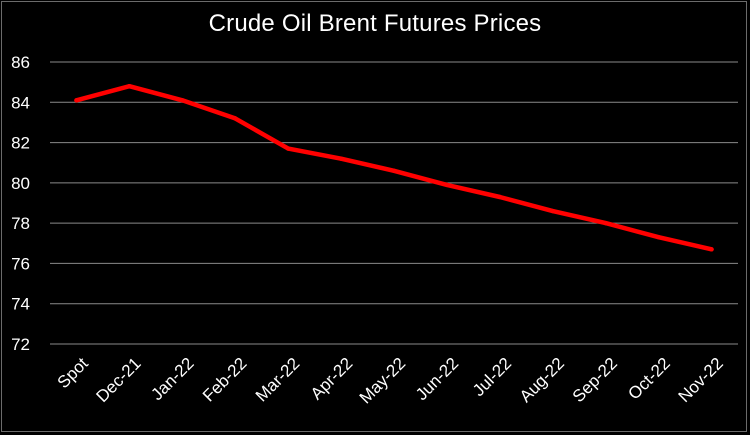 The width and height of the screenshot is (750, 435). Describe the element at coordinates (701, 380) in the screenshot. I see `x-tick-label: Nov-22` at that location.